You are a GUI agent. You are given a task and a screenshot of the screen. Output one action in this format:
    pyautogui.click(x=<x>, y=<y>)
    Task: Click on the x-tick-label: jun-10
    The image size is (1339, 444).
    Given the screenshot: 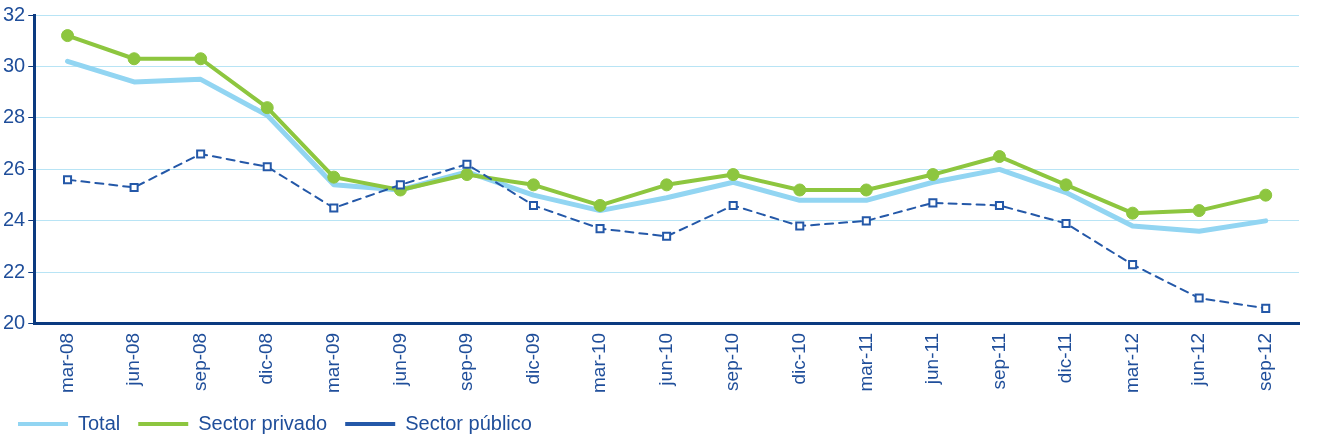 What is the action you would take?
    pyautogui.click(x=665, y=359)
    